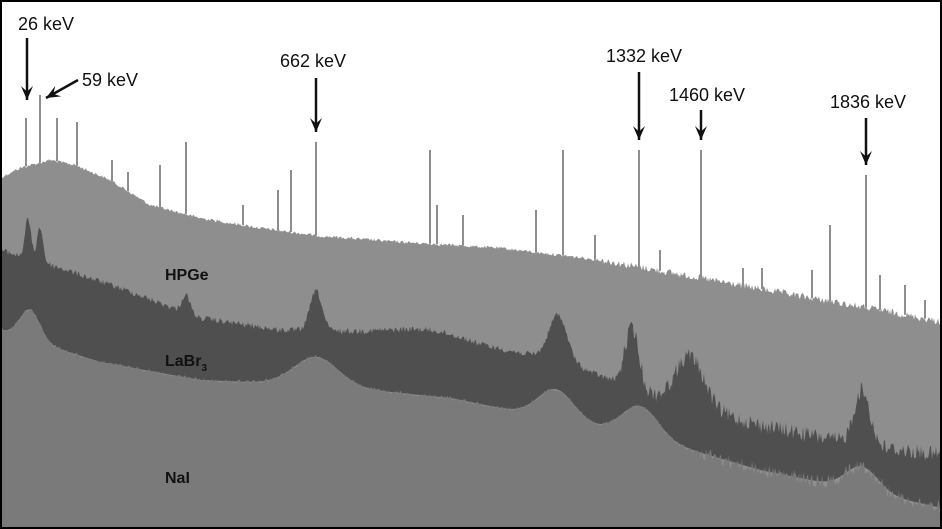  I want to click on series-label-labr3-main: LaBr, so click(183, 361).